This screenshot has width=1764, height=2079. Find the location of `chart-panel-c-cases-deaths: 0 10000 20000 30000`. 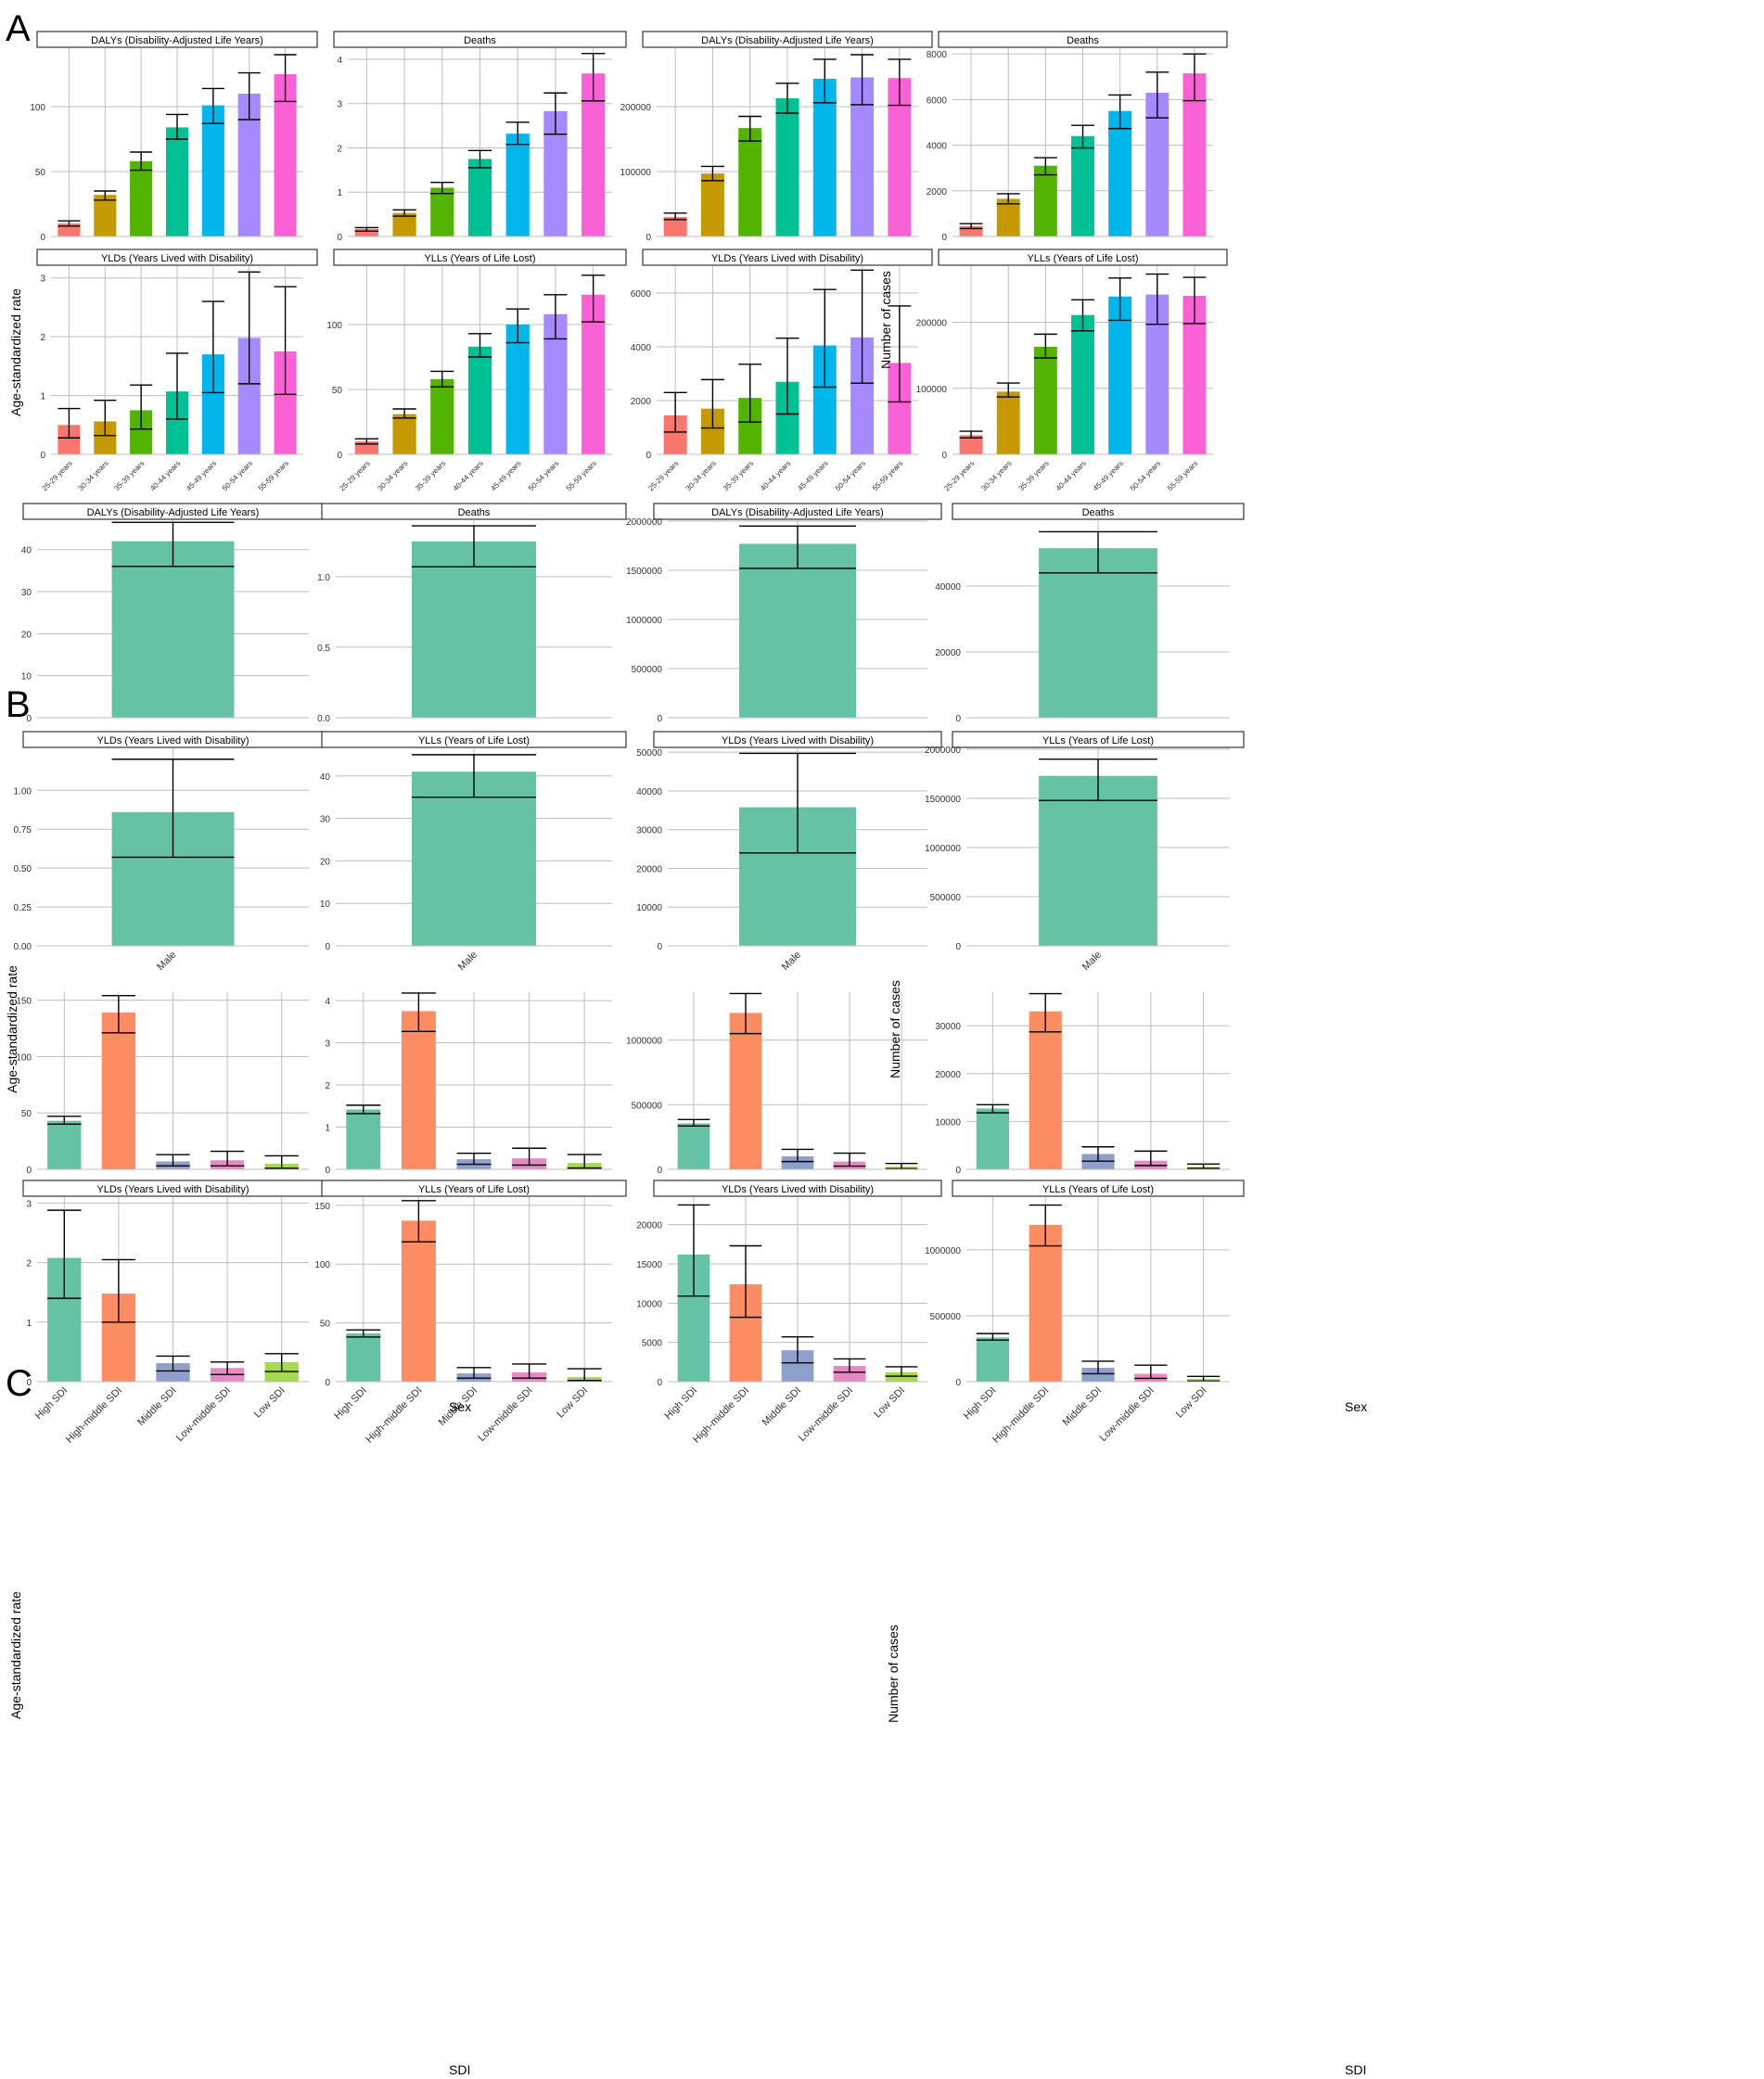

chart-panel-c-cases-deaths: 0 10000 20000 30000 is located at coordinates (1082, 1084).